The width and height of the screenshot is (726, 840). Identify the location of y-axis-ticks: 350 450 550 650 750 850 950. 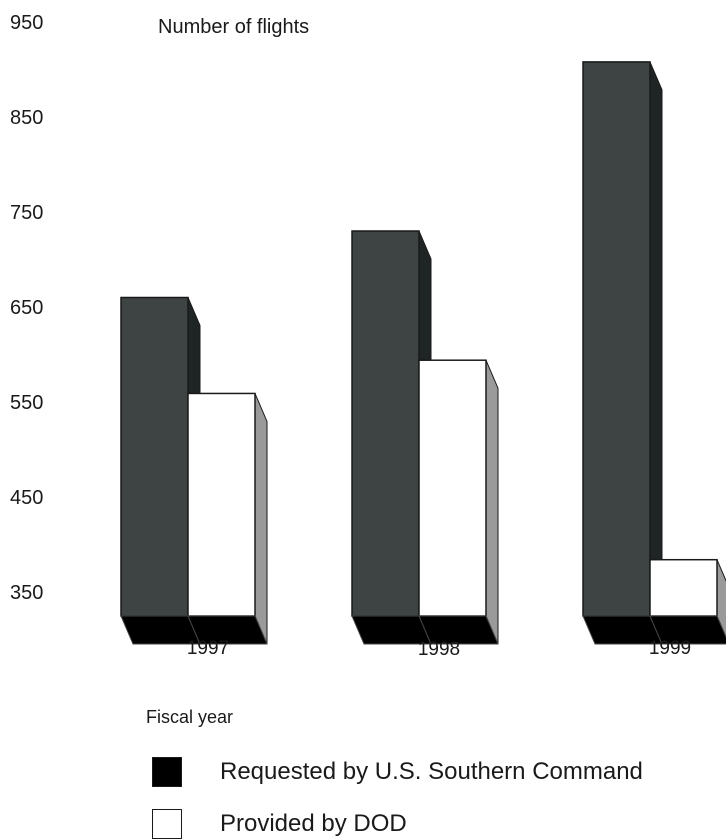
(26, 308).